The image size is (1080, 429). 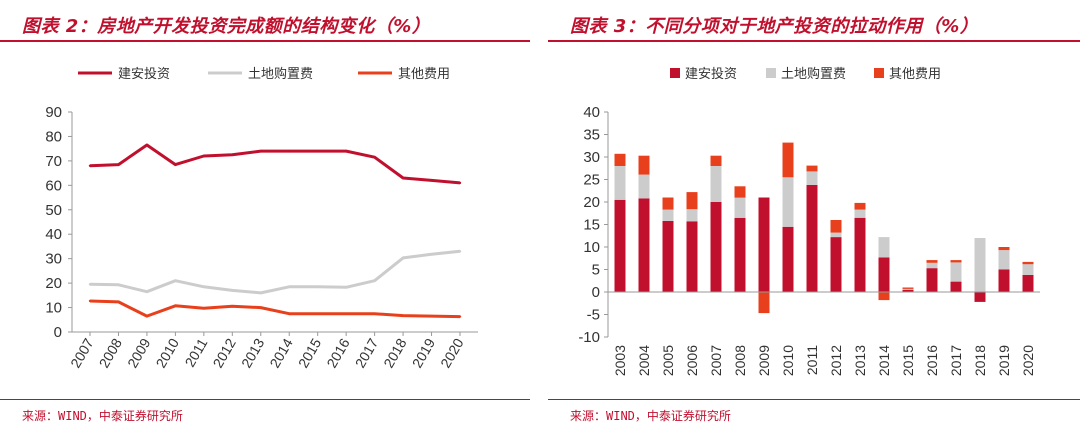 What do you see at coordinates (424, 352) in the screenshot?
I see `x-tick-label: 2019` at bounding box center [424, 352].